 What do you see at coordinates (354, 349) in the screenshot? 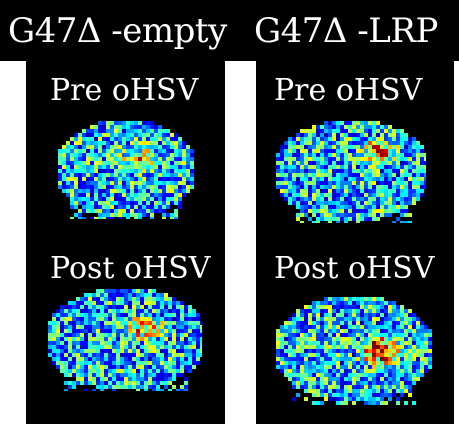
I see `post-scan-lrp` at bounding box center [354, 349].